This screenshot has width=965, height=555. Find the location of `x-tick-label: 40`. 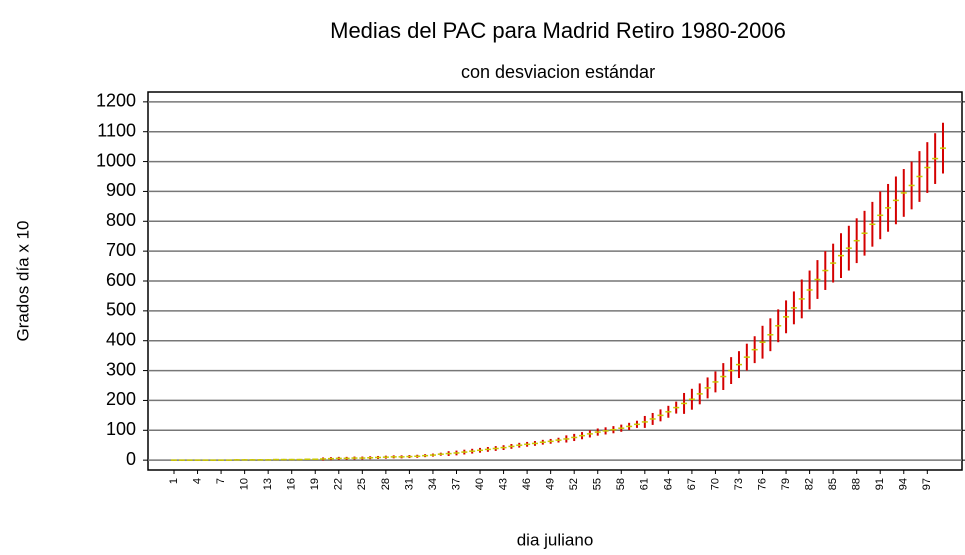

x-tick-label: 40 is located at coordinates (480, 484).